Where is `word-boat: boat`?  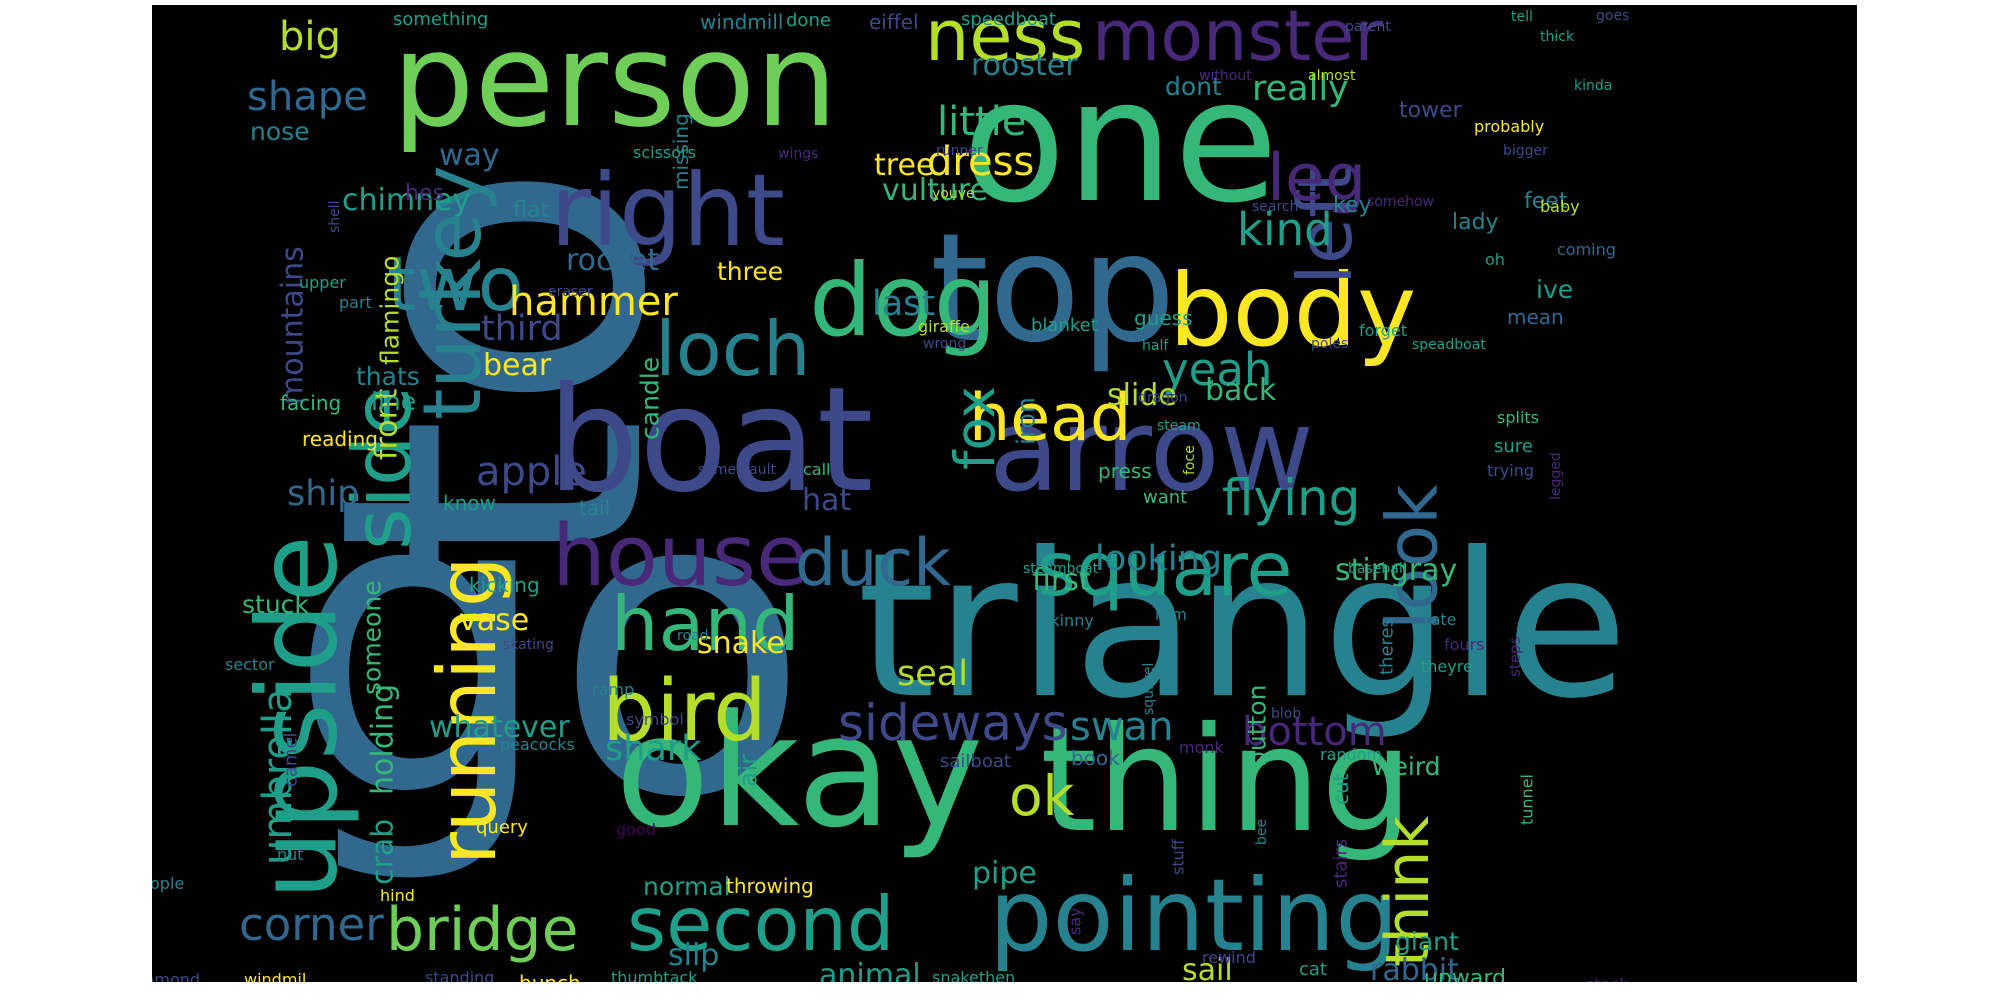
word-boat: boat is located at coordinates (710, 440).